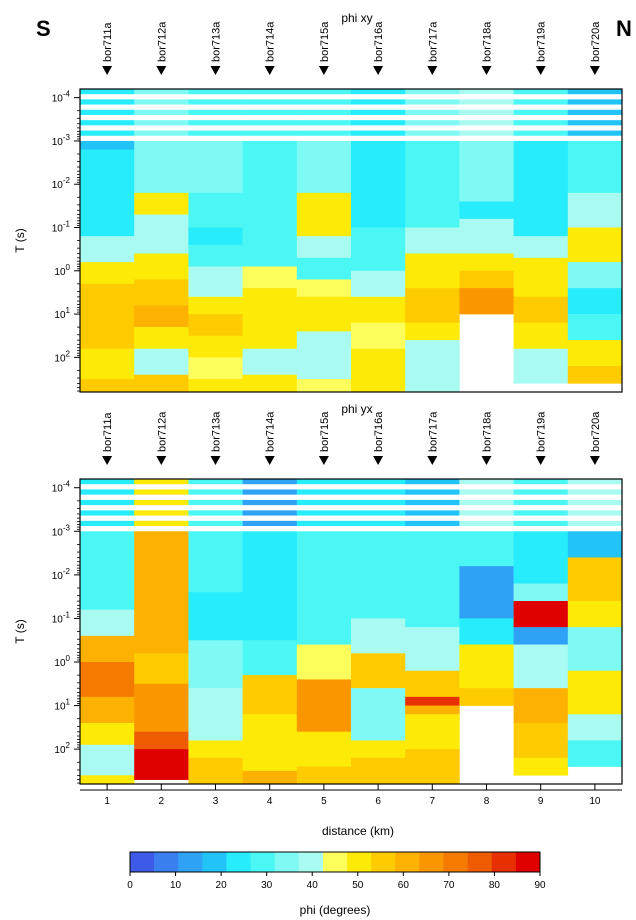 This screenshot has height=920, width=636. I want to click on y-tick-label: 10⁻², so click(61, 183).